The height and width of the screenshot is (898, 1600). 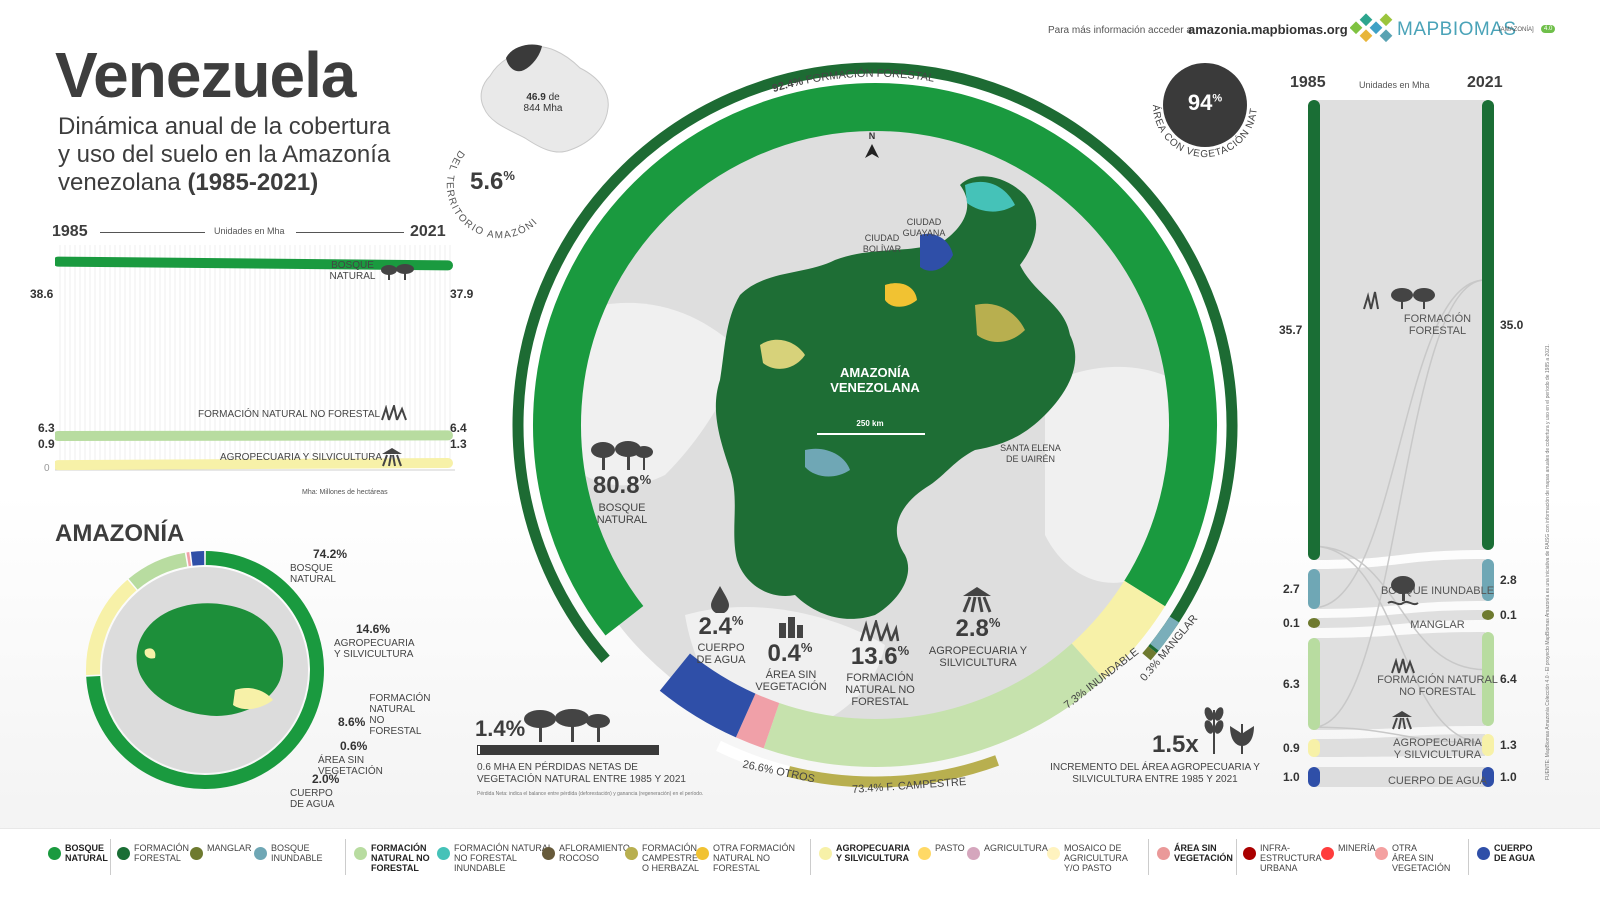 I want to click on sankey-flows, so click(x=1399, y=443).